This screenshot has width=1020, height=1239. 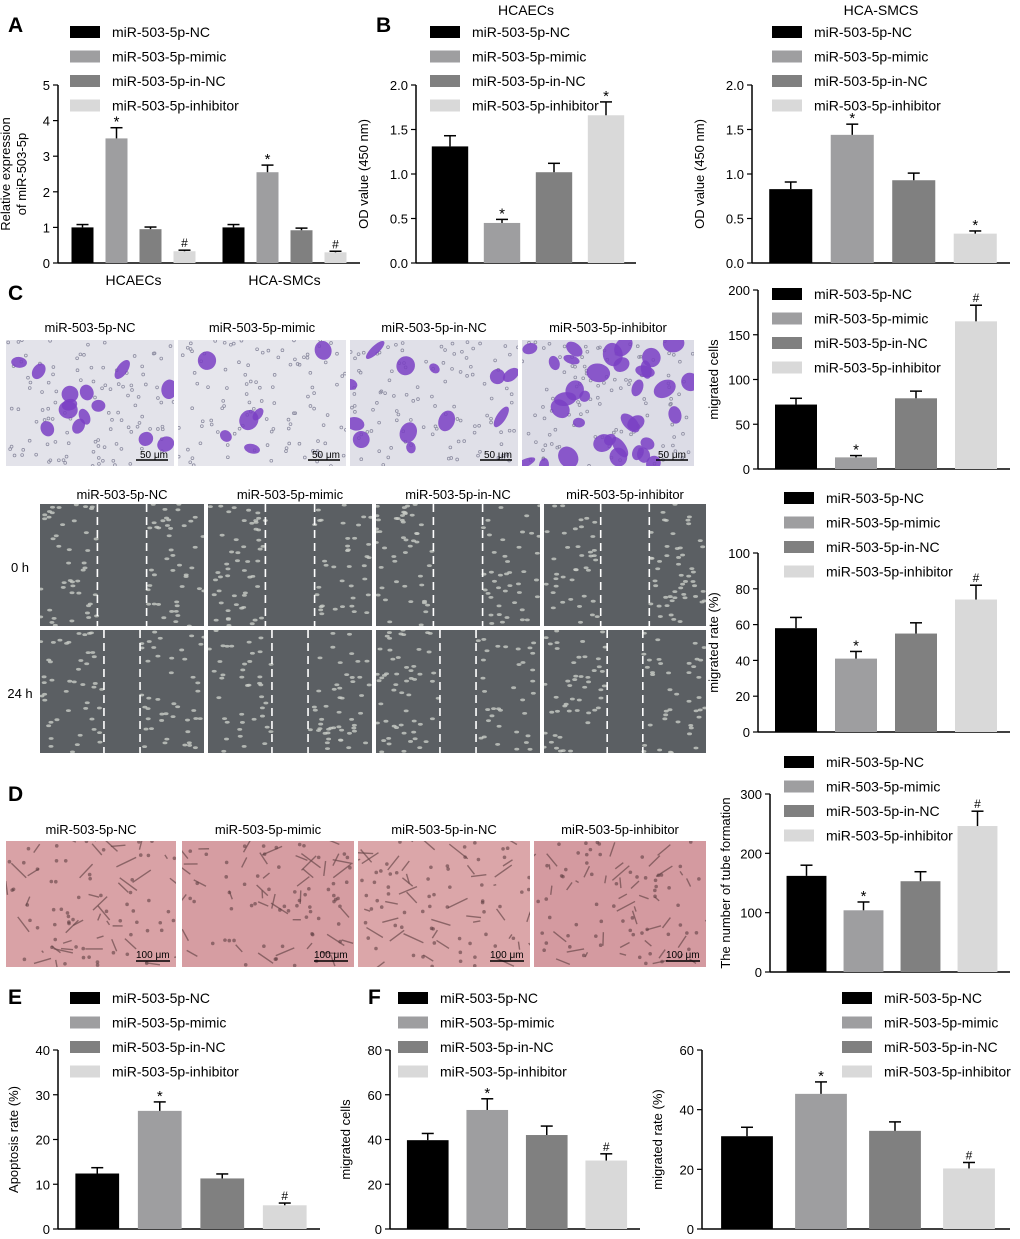 I want to click on wound-image-inhibitor-24h, so click(x=625, y=691).